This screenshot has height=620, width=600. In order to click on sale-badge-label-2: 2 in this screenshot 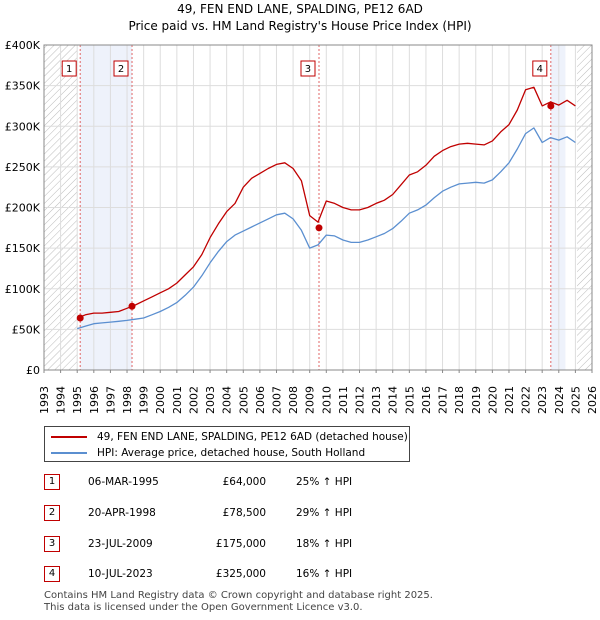, I will do `click(121, 69)`.